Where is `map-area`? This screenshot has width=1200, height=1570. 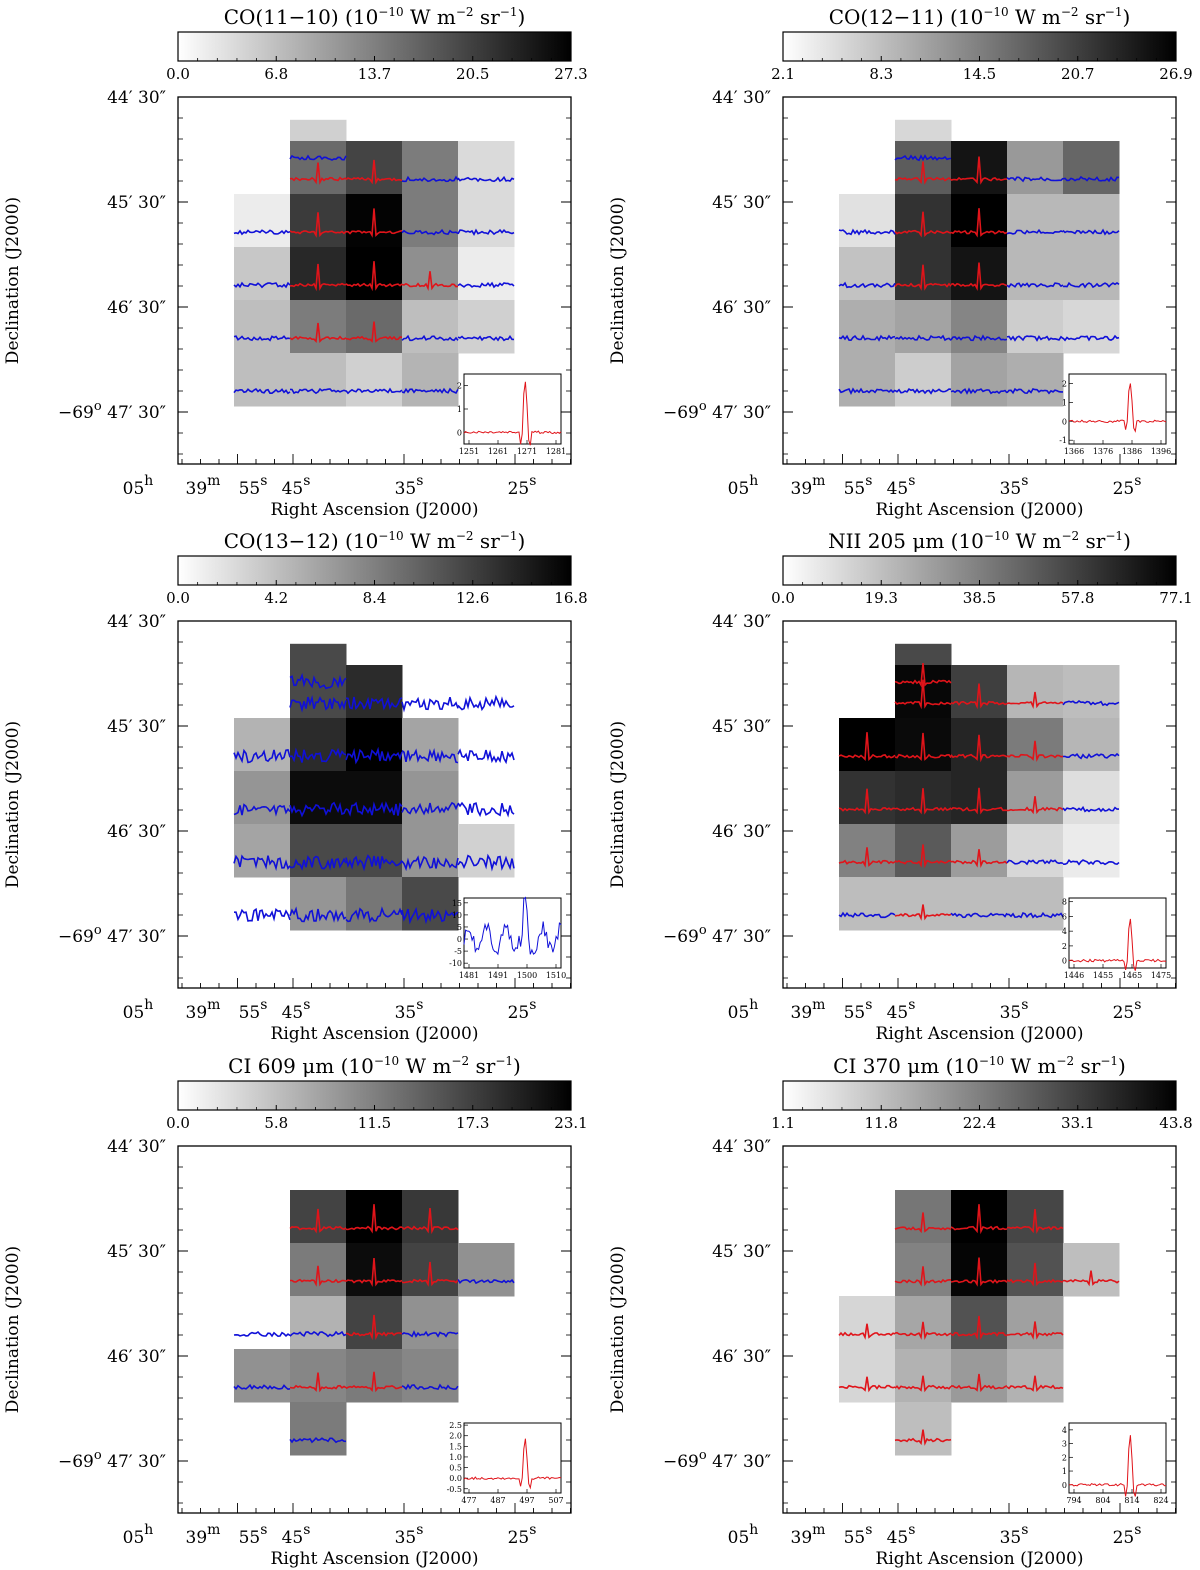 map-area is located at coordinates (979, 263).